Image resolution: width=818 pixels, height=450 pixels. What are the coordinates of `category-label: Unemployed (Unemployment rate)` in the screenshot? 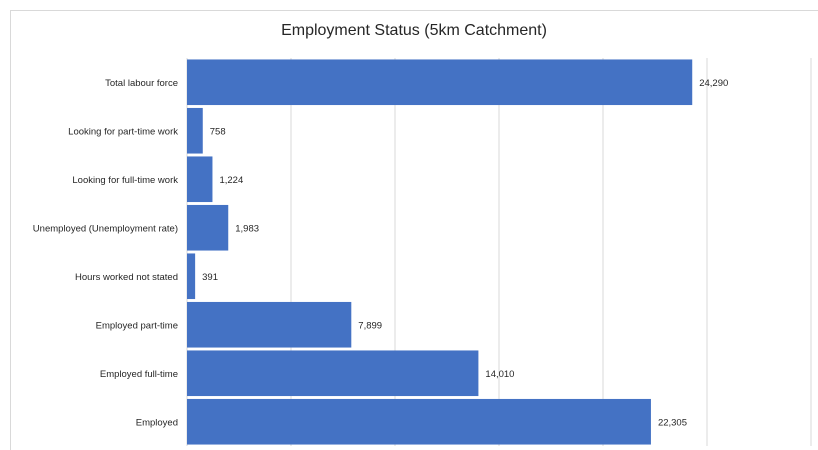 It's located at (105, 228).